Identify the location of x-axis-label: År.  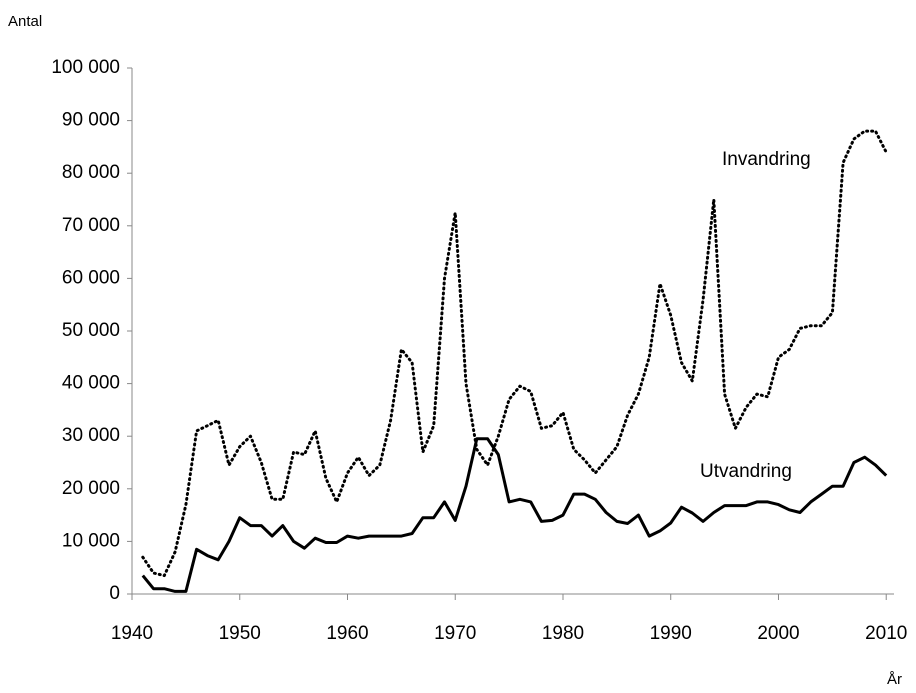
(894, 679).